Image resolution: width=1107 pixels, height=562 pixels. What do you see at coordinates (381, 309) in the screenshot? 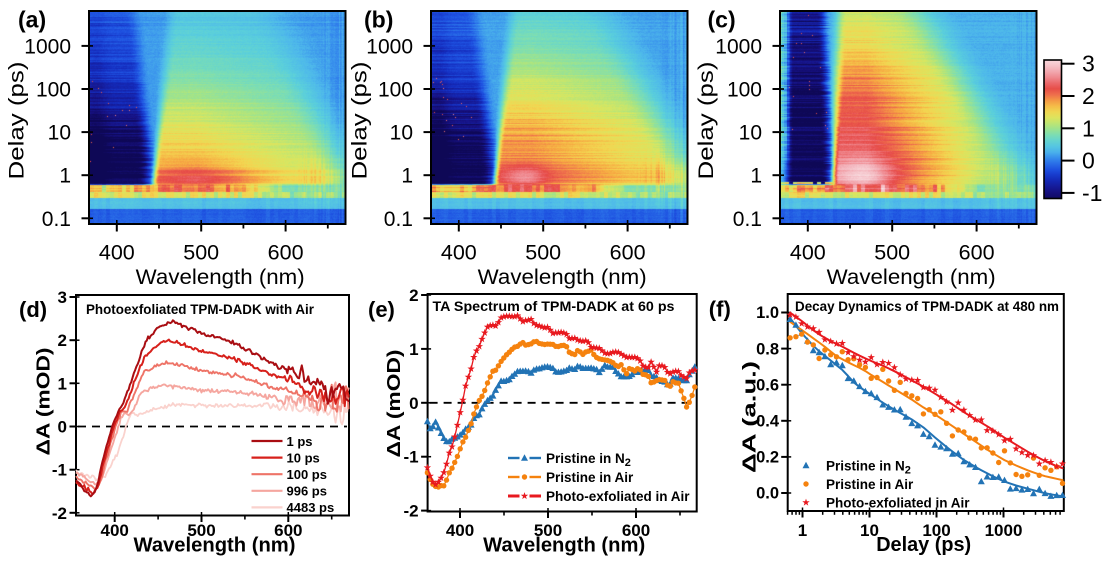
I see `svg-text: (e)` at bounding box center [381, 309].